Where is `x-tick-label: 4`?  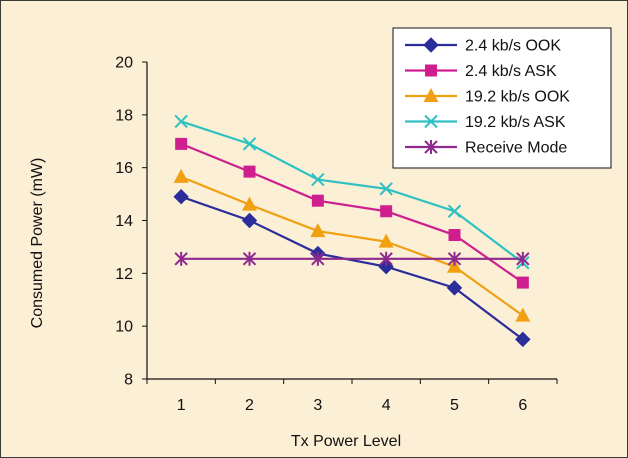 x-tick-label: 4 is located at coordinates (386, 405).